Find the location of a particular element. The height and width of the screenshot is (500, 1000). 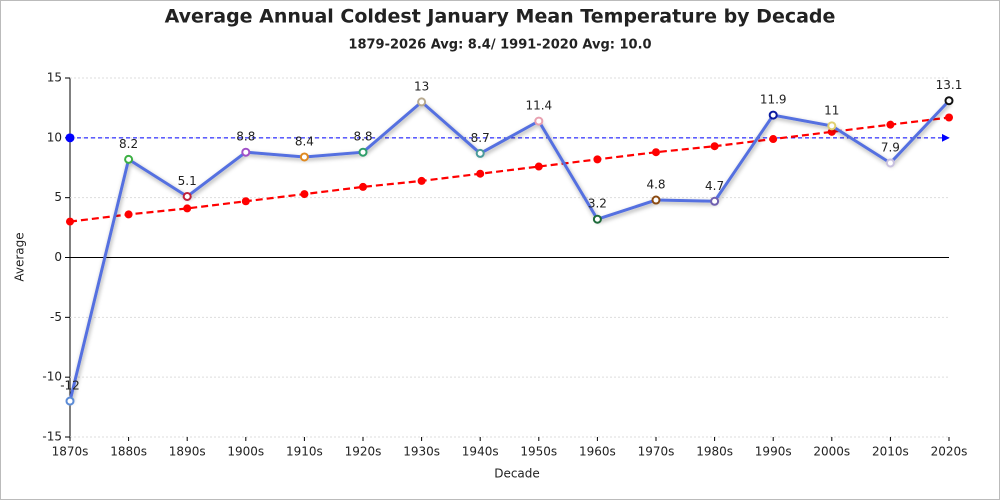

y-axis-label: Average is located at coordinates (20, 256).